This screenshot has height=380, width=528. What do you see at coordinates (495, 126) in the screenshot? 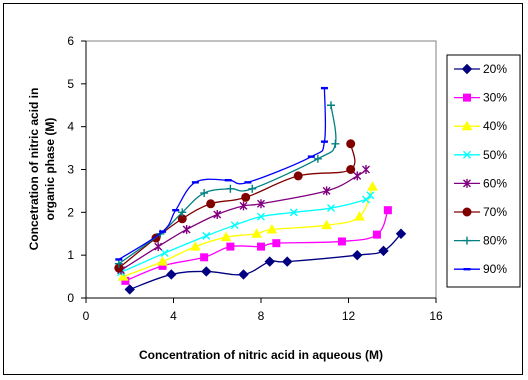
I see `legend-label: 40%` at bounding box center [495, 126].